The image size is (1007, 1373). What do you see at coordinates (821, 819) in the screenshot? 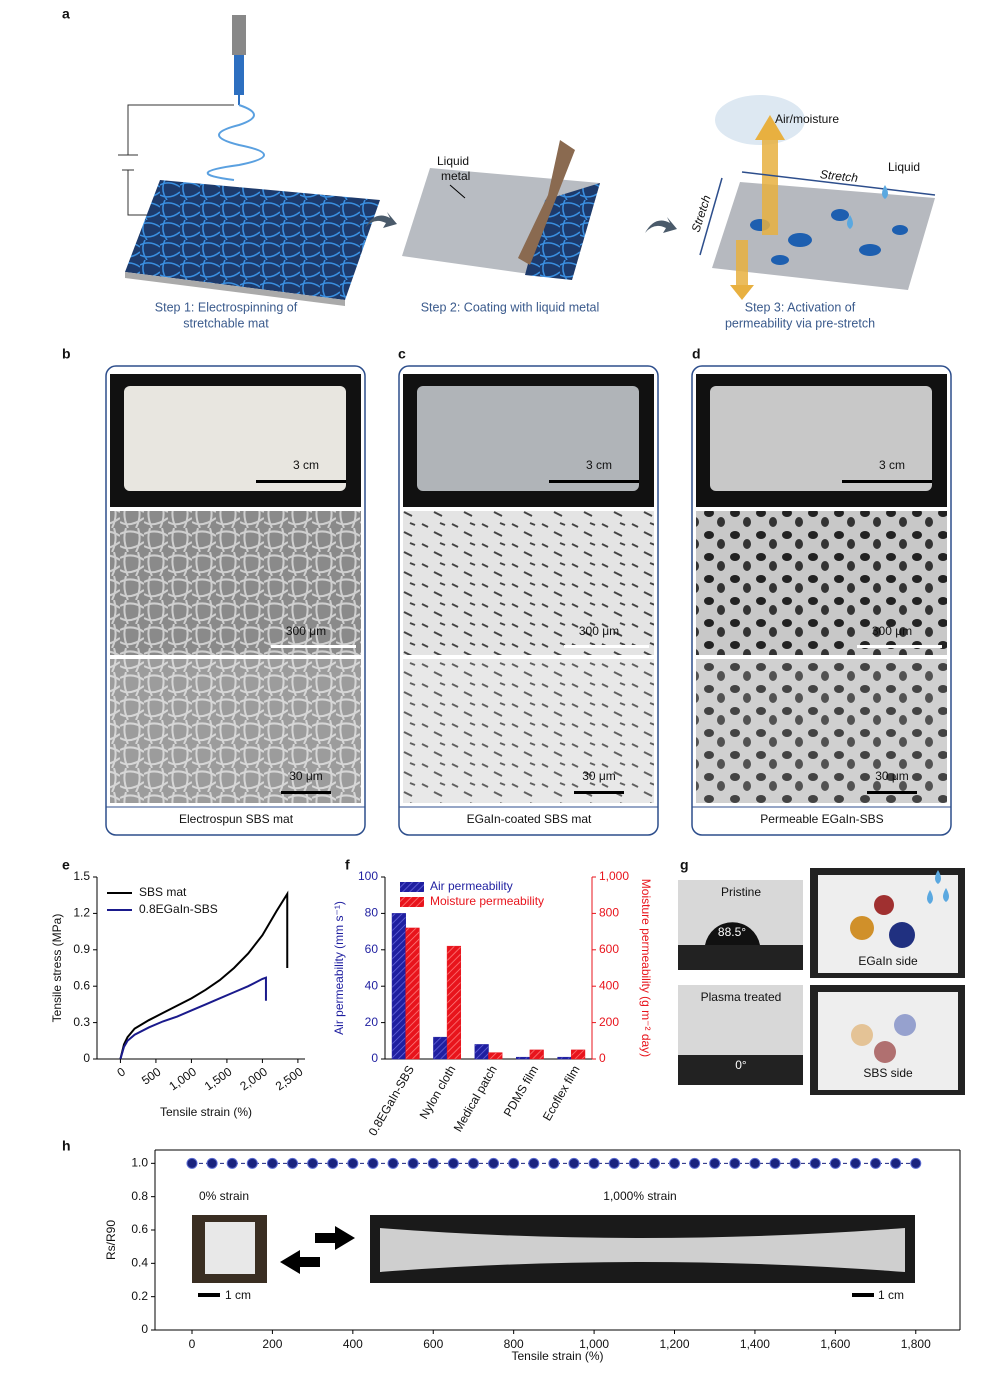
I see `panel-caption: Permeable EGaIn-SBS` at bounding box center [821, 819].